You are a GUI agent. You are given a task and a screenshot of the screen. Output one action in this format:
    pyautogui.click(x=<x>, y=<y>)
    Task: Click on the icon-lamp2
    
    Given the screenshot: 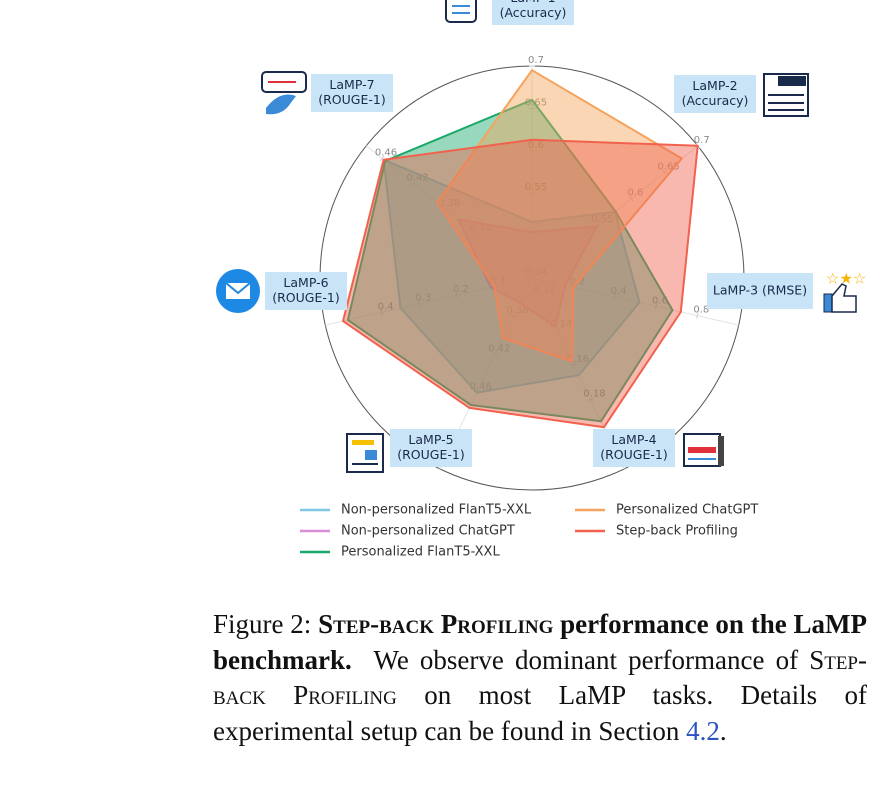 What is the action you would take?
    pyautogui.click(x=786, y=95)
    